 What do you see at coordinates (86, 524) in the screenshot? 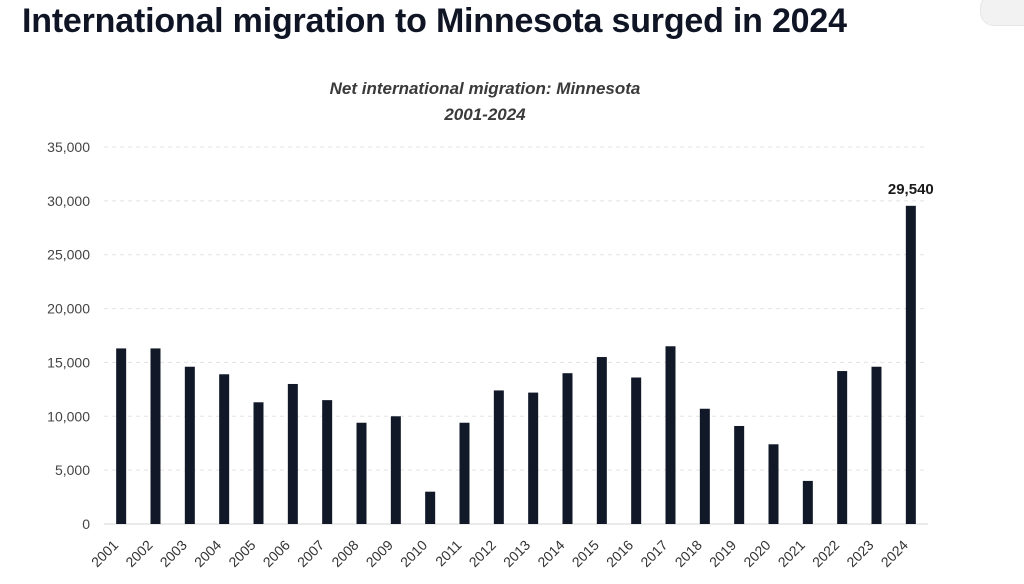
I see `y-tick-label: 0` at bounding box center [86, 524].